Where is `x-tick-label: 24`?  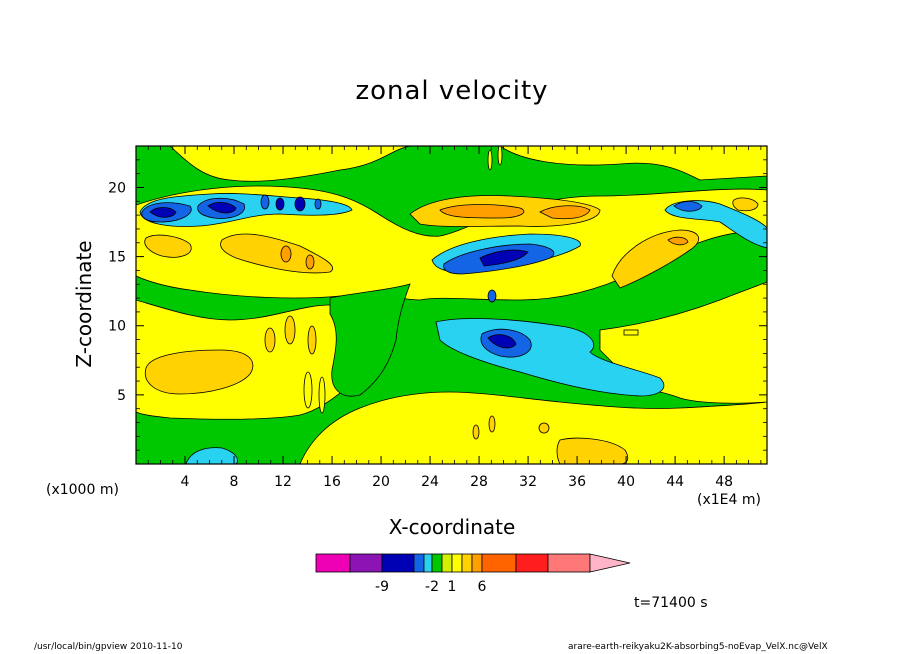
x-tick-label: 24 is located at coordinates (430, 482).